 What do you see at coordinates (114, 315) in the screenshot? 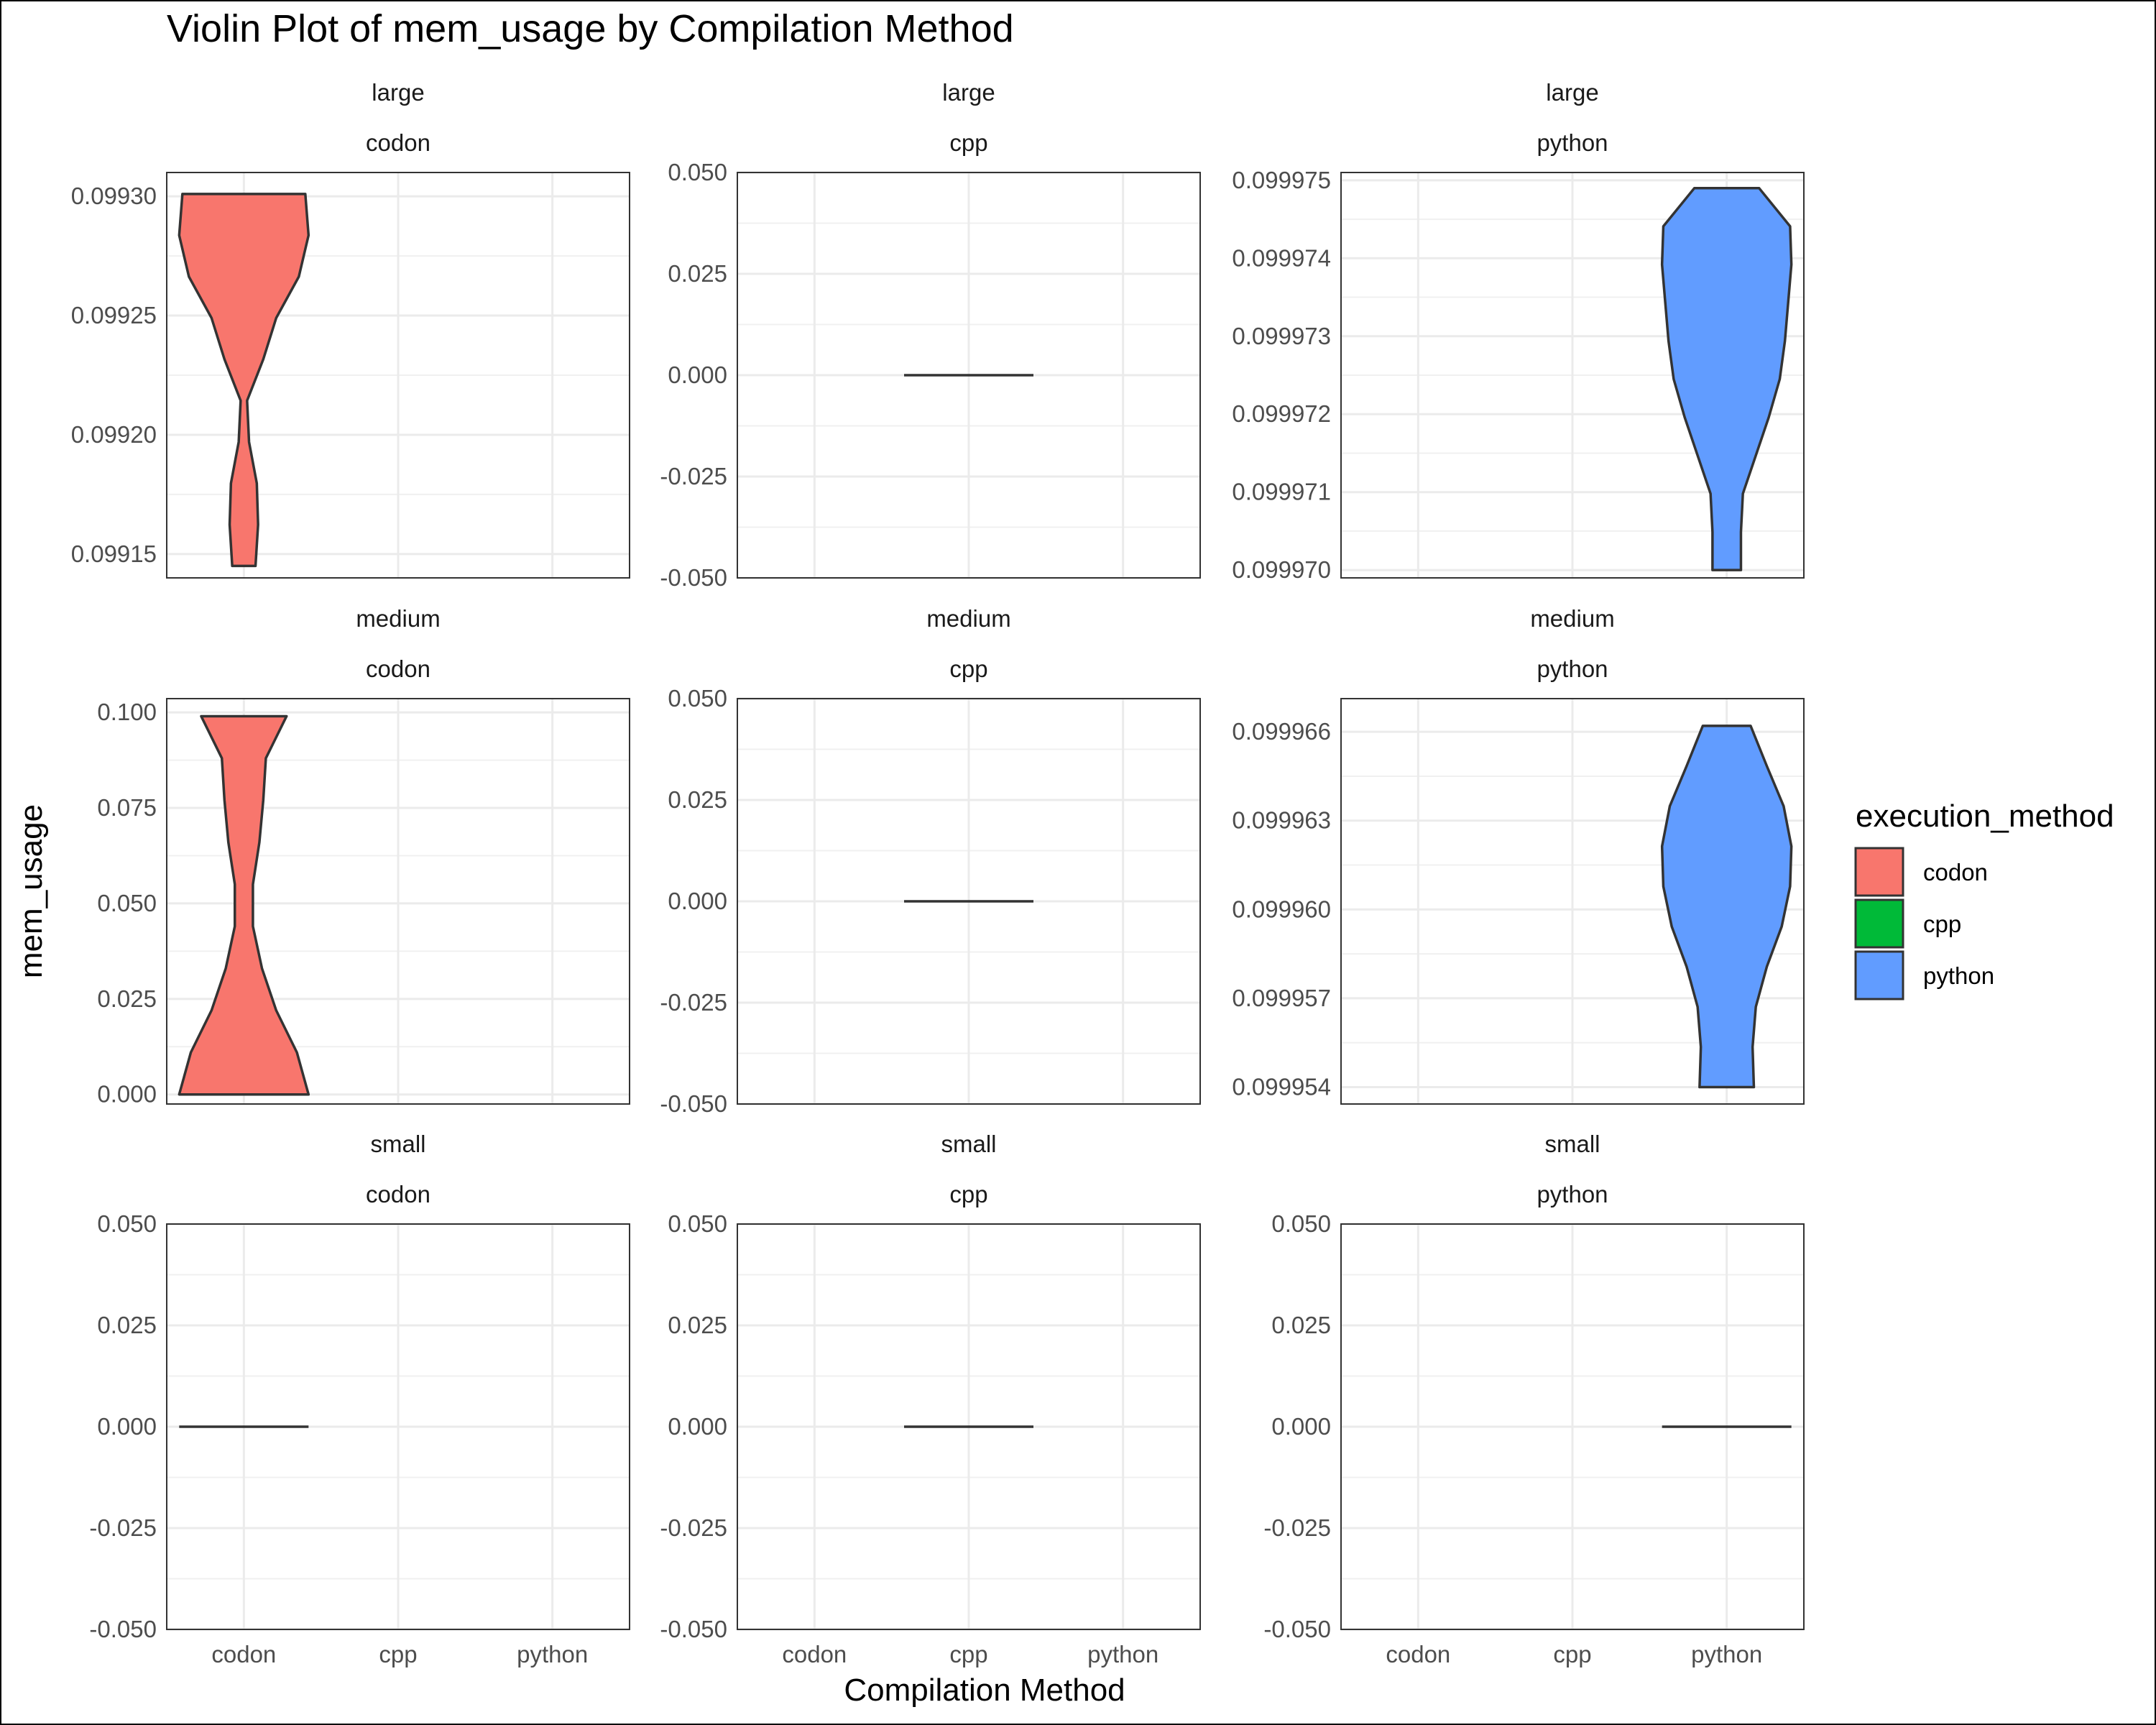
I see `y-tick-label: 0.09925` at bounding box center [114, 315].